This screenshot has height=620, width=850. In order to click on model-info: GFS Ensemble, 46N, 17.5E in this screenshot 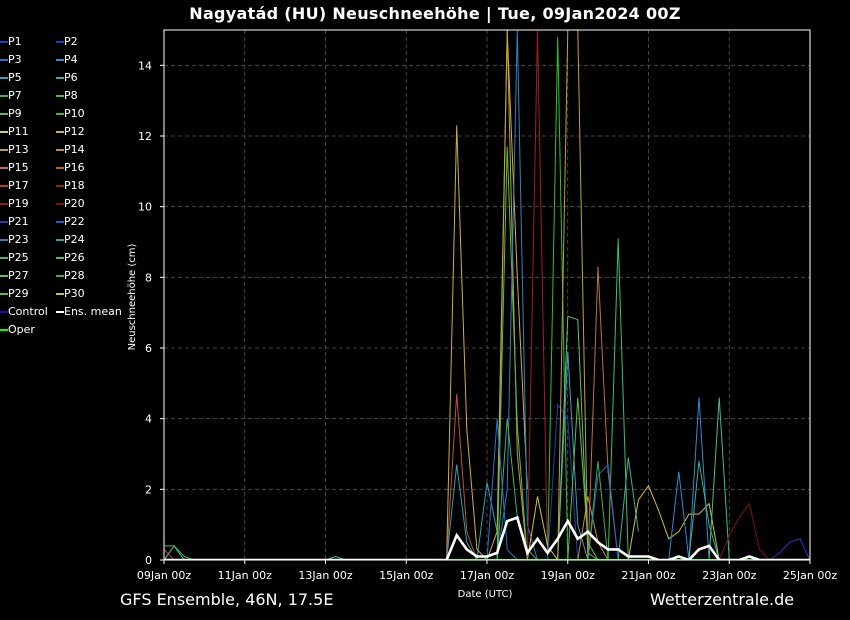, I will do `click(227, 599)`.